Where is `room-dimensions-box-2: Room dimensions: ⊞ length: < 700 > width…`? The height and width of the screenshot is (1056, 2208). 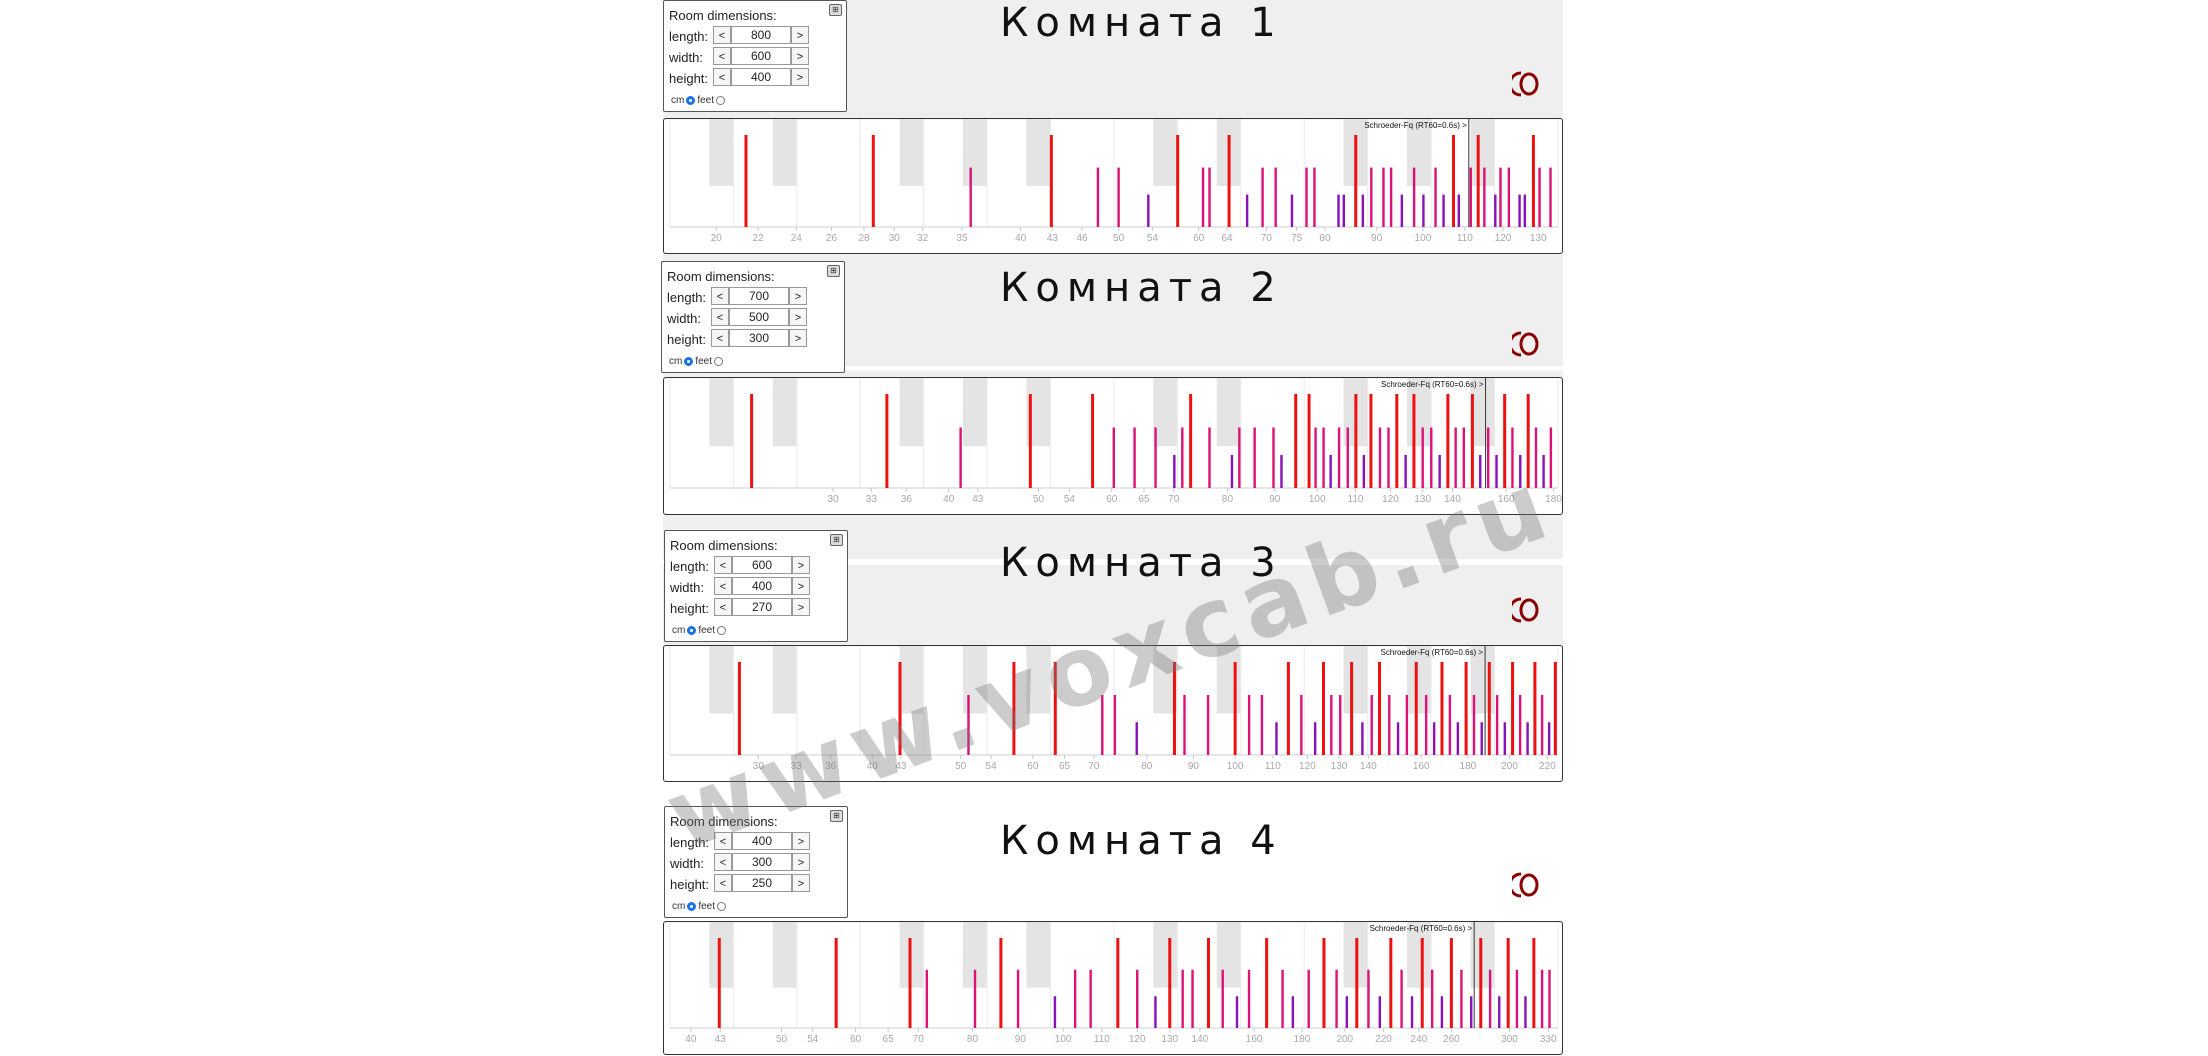 room-dimensions-box-2: Room dimensions: ⊞ length: < 700 > width… is located at coordinates (753, 317).